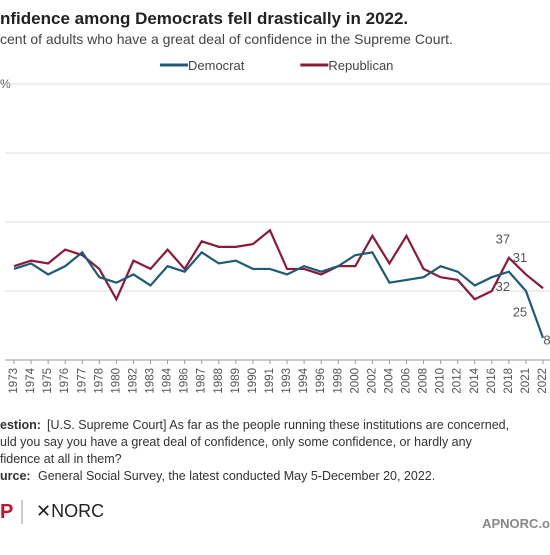 The image size is (550, 555). What do you see at coordinates (202, 381) in the screenshot?
I see `x-tick-label: 1987` at bounding box center [202, 381].